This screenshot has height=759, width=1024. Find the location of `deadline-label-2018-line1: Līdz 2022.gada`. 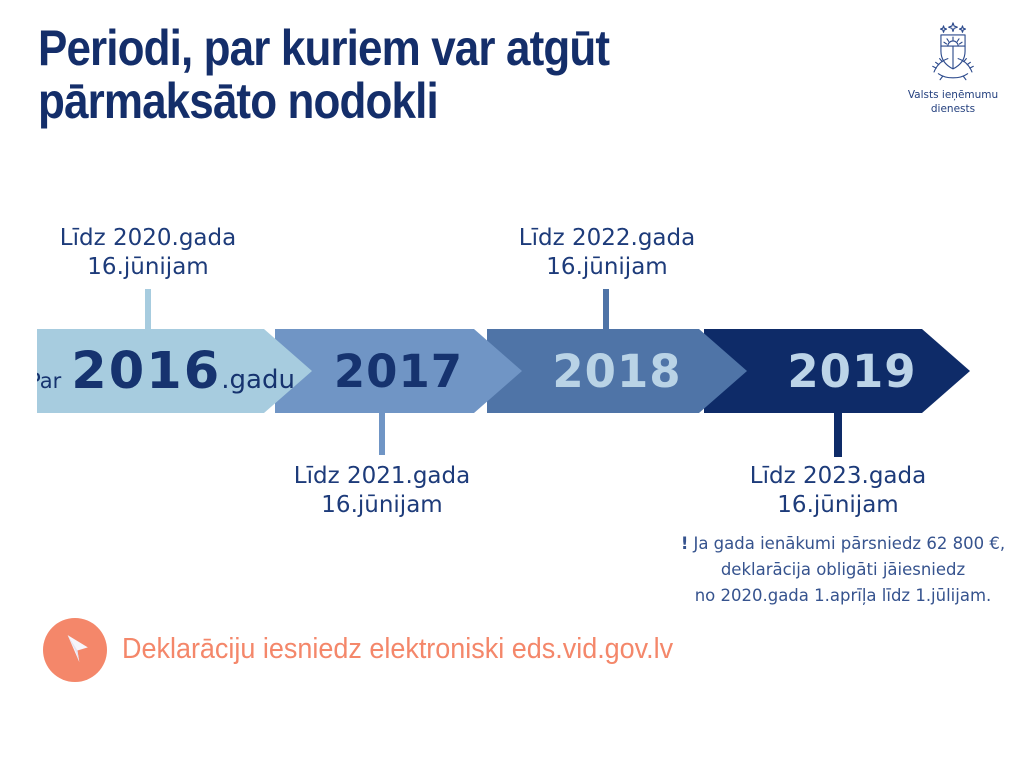

deadline-label-2018-line1: Līdz 2022.gada is located at coordinates (607, 238).